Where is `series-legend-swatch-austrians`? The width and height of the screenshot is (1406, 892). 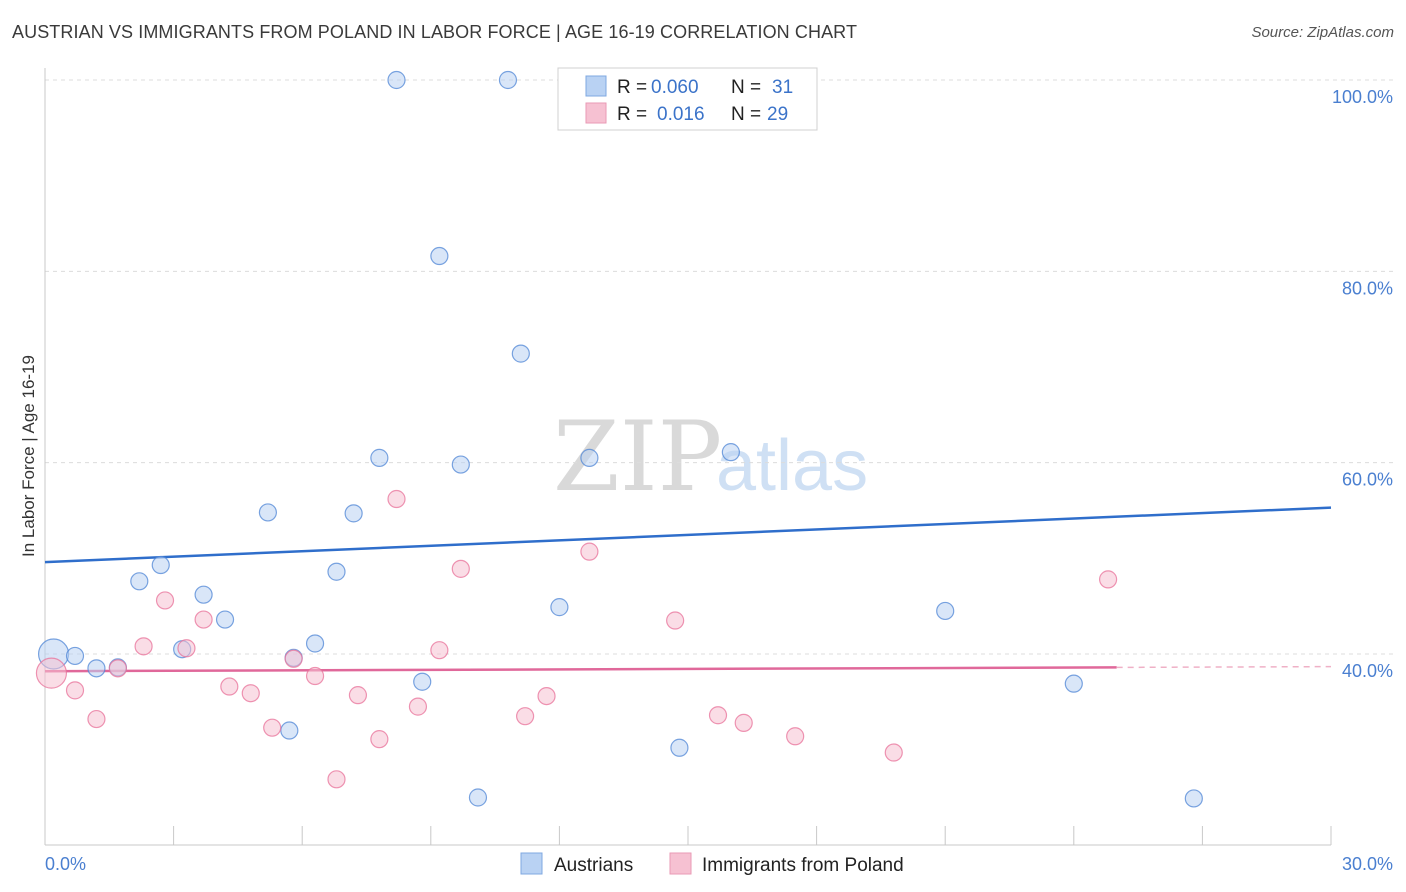
series-legend-swatch-austrians is located at coordinates (531, 863).